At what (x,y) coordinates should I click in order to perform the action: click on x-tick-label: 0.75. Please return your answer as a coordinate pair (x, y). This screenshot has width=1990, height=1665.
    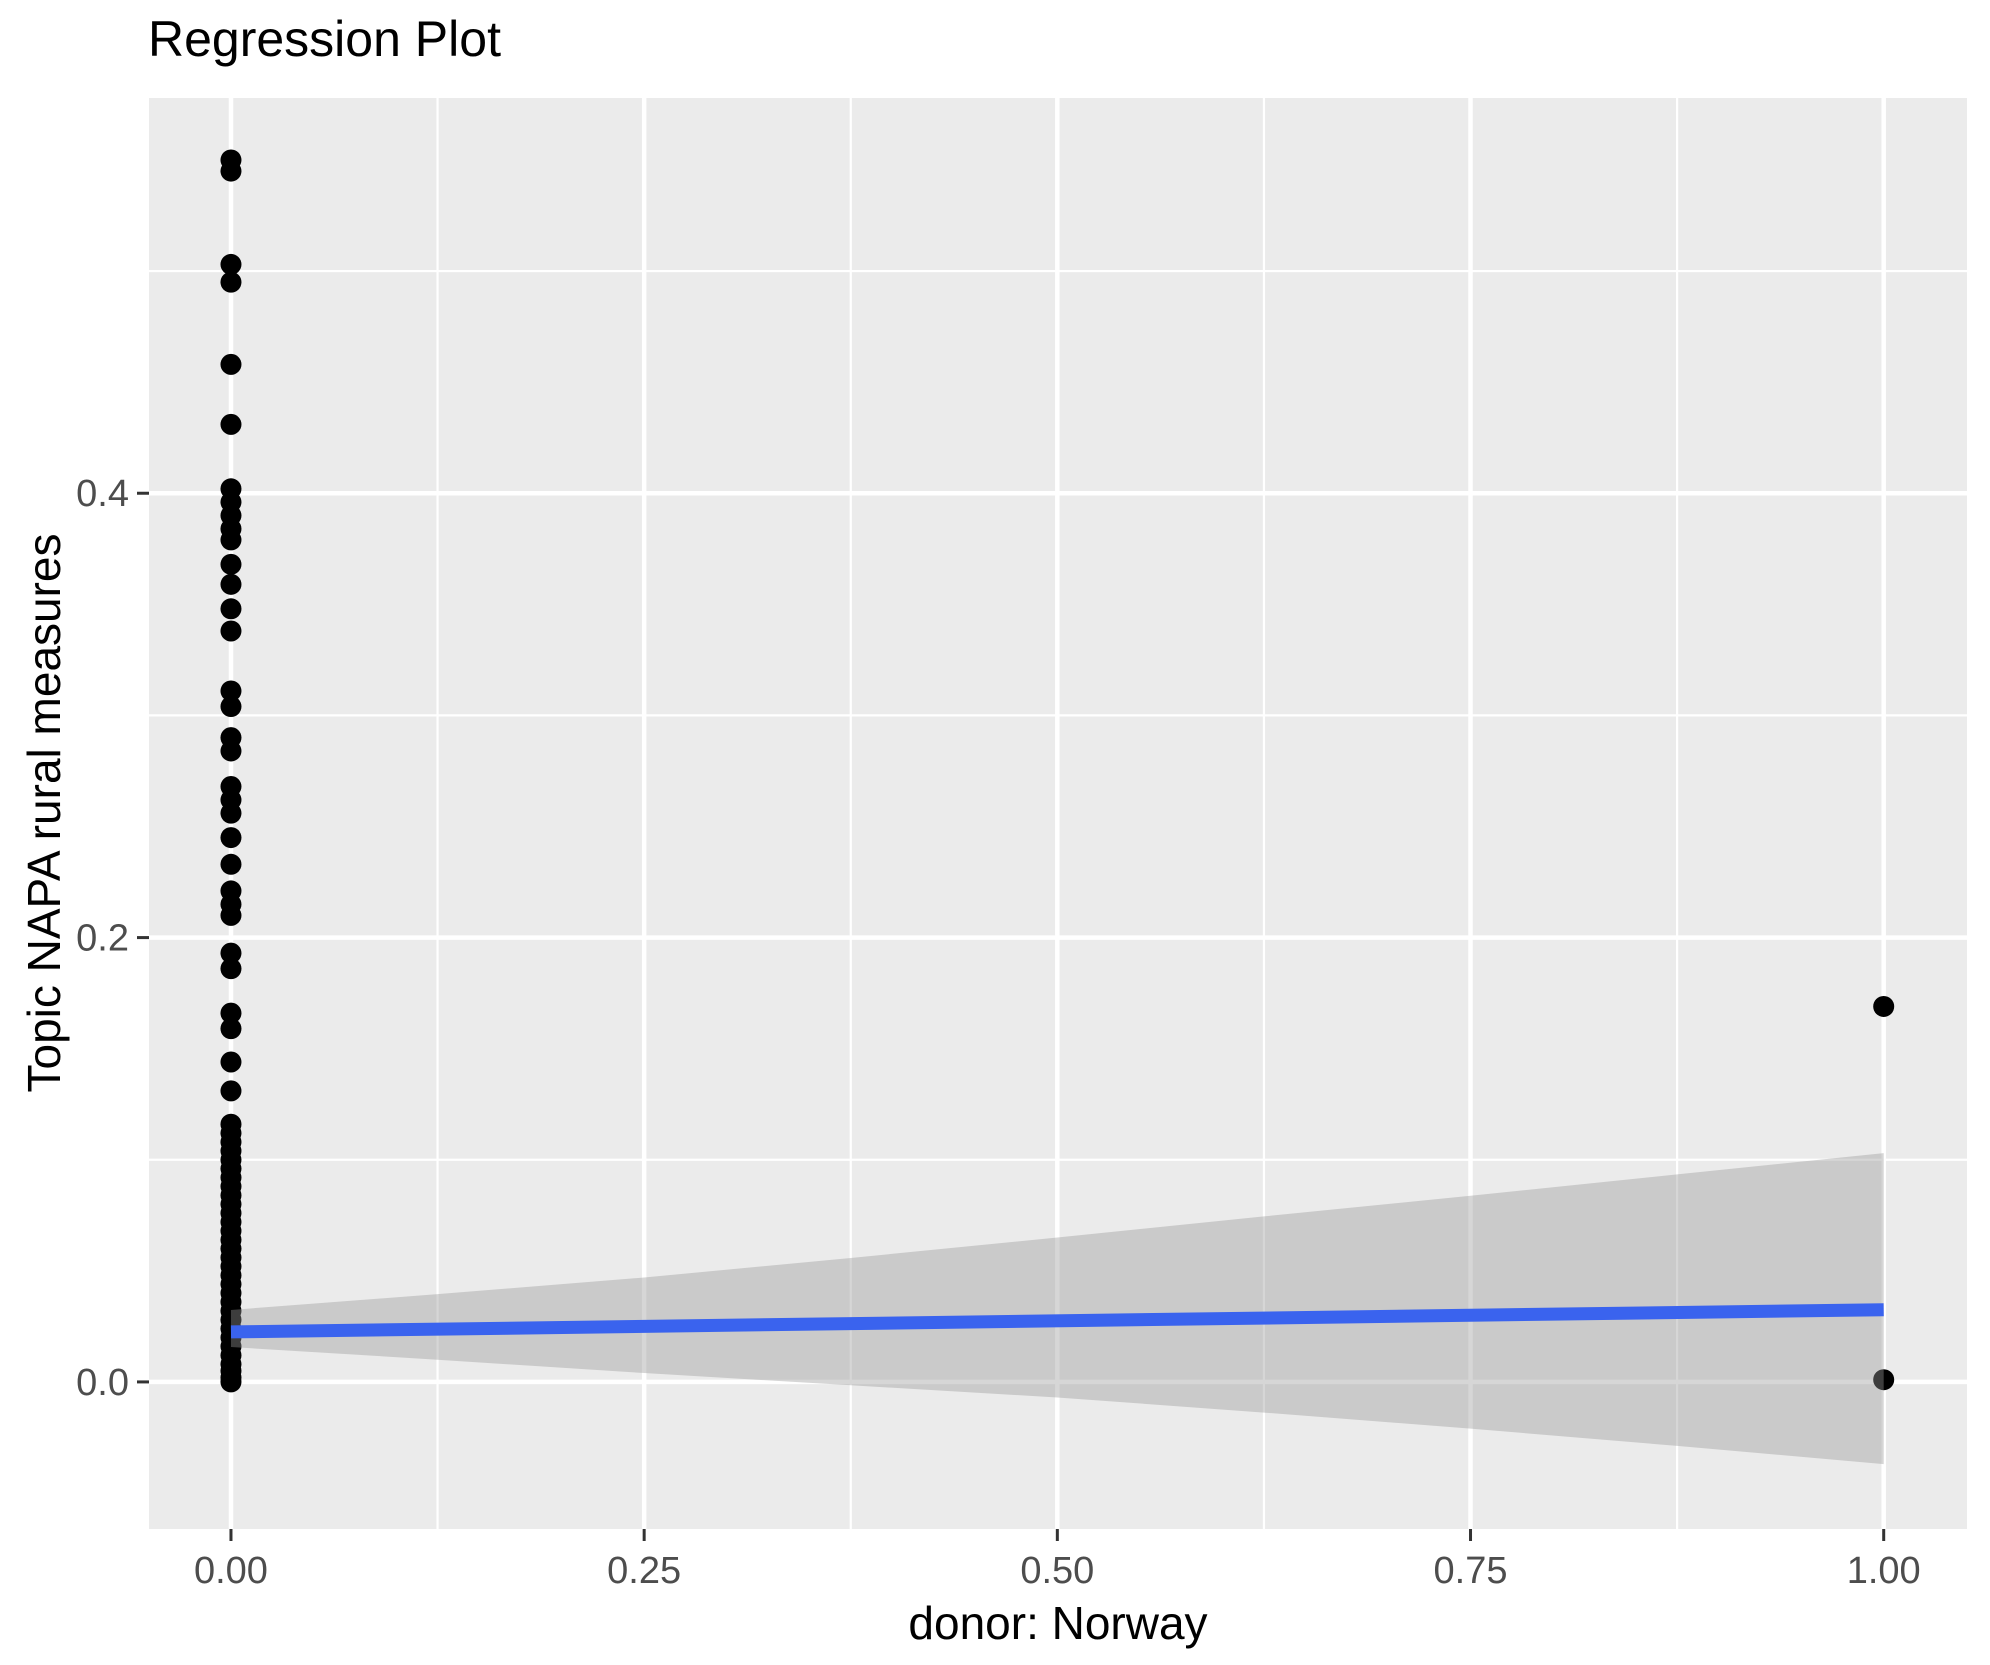
    Looking at the image, I should click on (1471, 1571).